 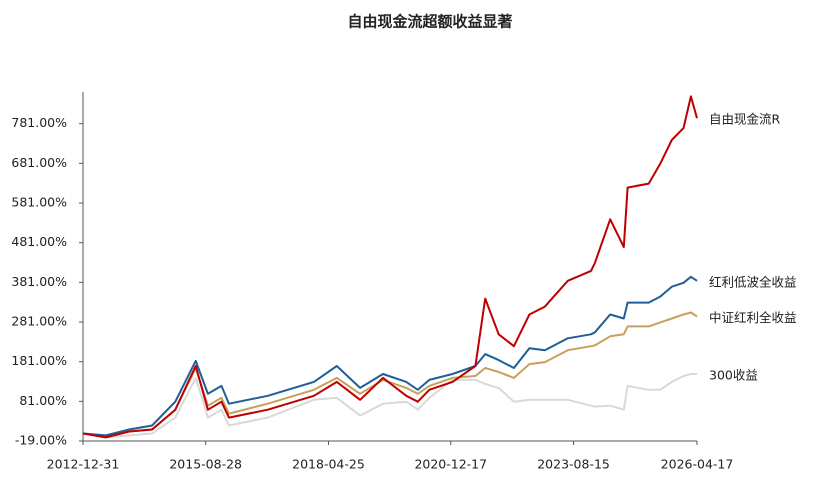 What do you see at coordinates (83, 464) in the screenshot?
I see `x-tick-label: 2012-12-31` at bounding box center [83, 464].